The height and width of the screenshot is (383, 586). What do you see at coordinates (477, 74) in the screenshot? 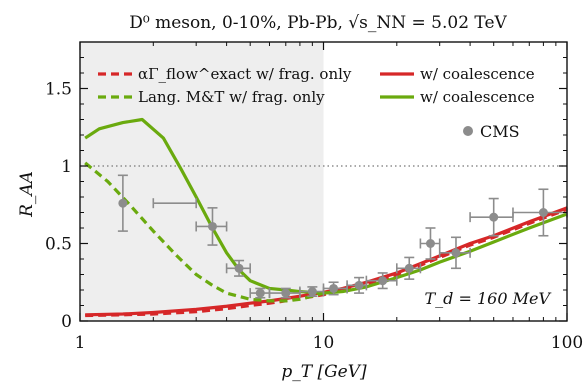
I see `legend-label-3: w/ coalescence` at bounding box center [477, 74].